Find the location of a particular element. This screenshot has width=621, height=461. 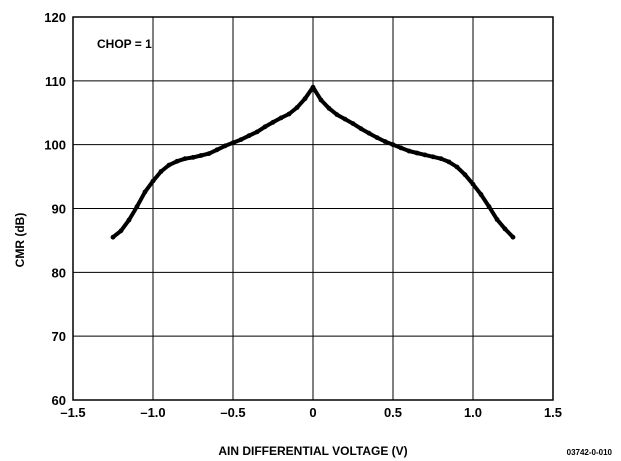

x-tick-label: 1.0 is located at coordinates (473, 412).